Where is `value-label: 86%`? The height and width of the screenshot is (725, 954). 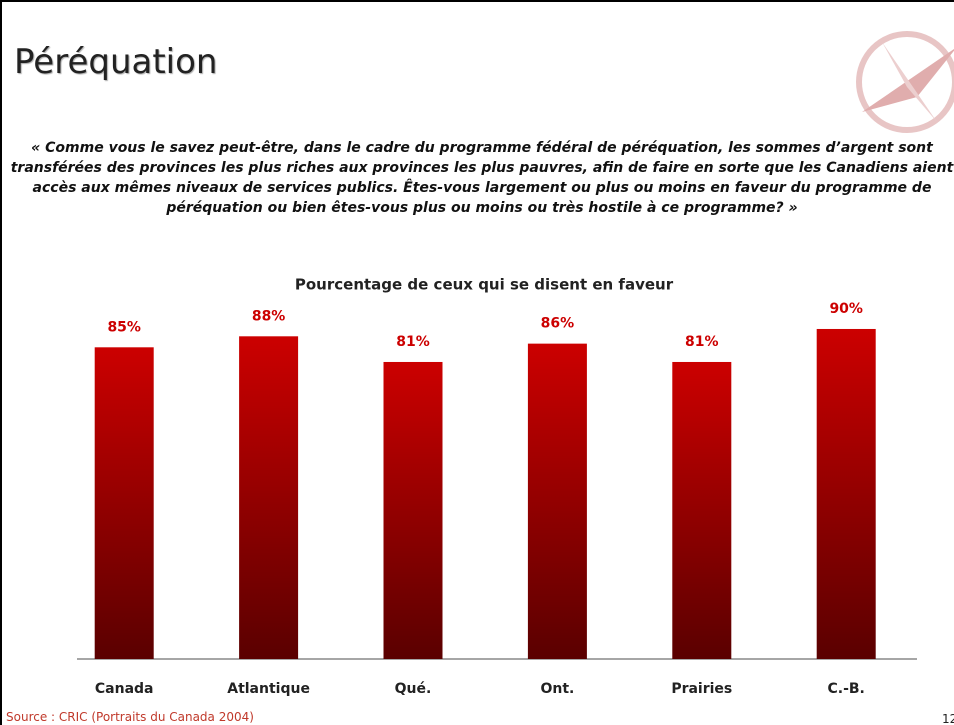
value-label: 86% is located at coordinates (558, 324).